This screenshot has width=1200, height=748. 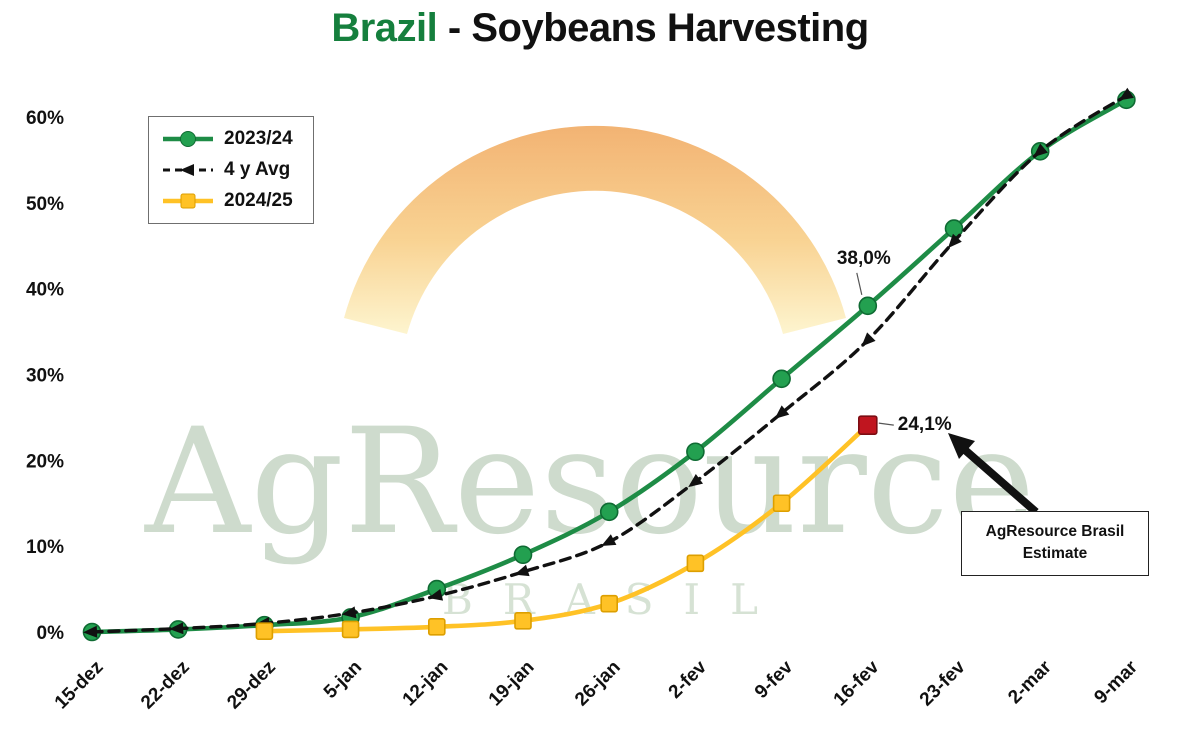 I want to click on y-axis-label: 50%, so click(x=45, y=204).